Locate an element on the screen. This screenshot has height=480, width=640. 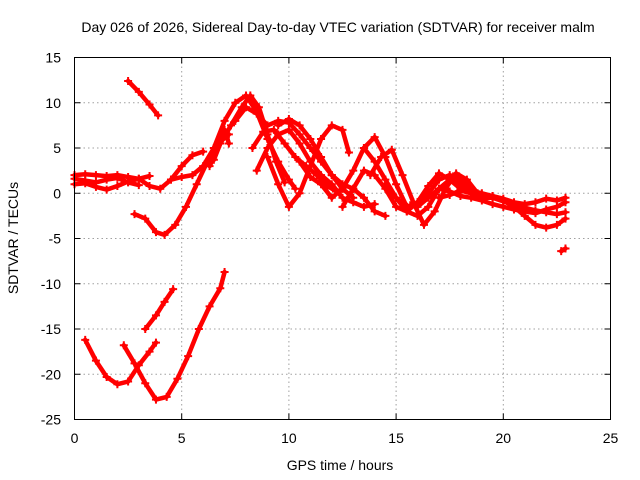
x-tick-label: 15 is located at coordinates (396, 438).